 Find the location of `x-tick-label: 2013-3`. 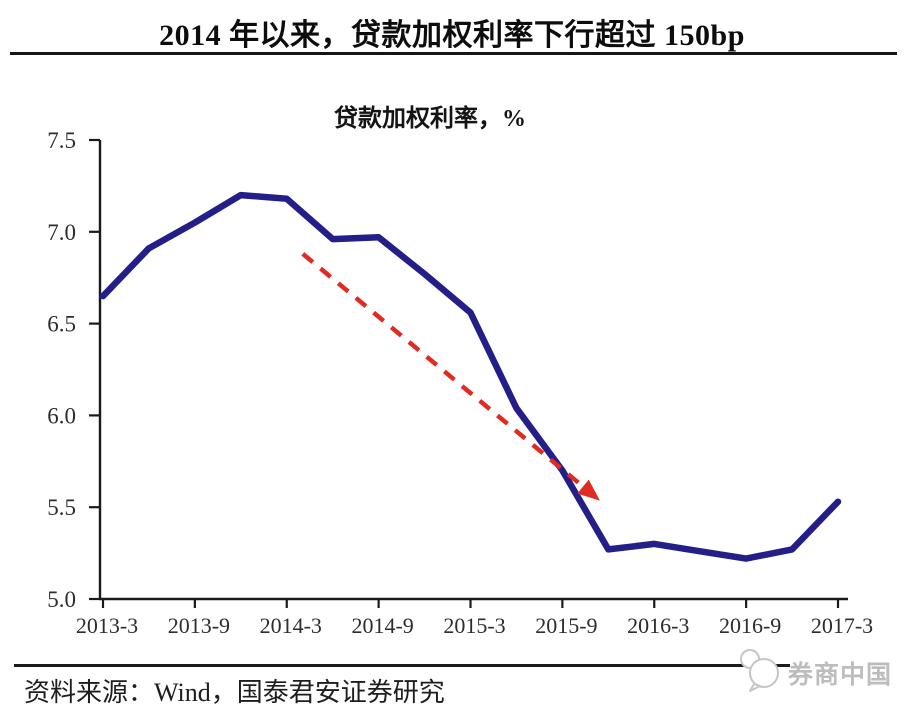

x-tick-label: 2013-3 is located at coordinates (107, 625).